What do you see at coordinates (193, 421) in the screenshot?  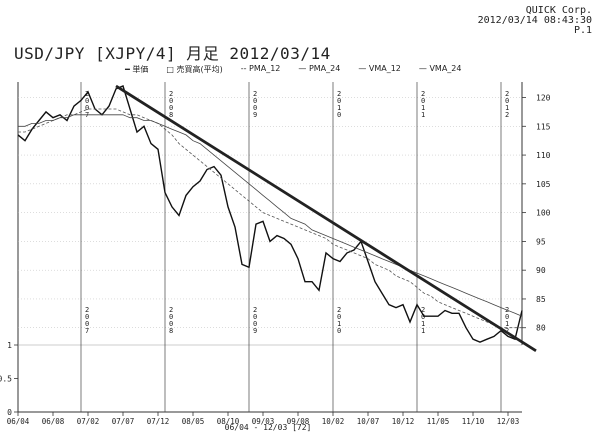 I see `x-tick-label: 08/05` at bounding box center [193, 421].